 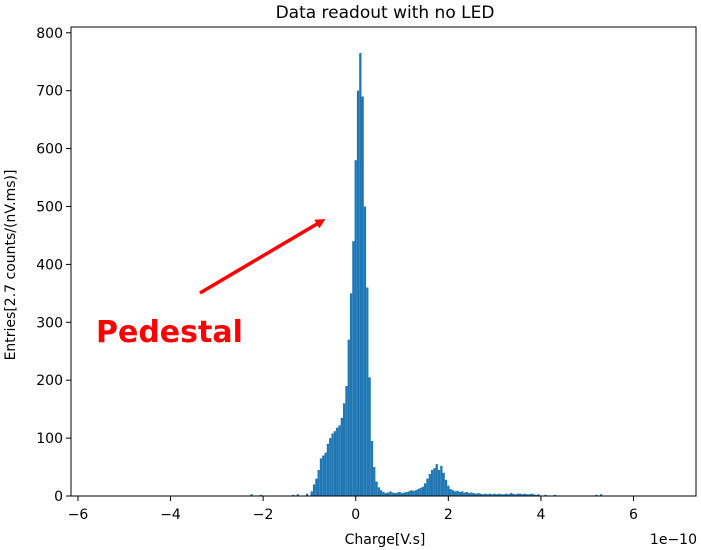 I want to click on annotation-arrow, so click(x=262, y=256).